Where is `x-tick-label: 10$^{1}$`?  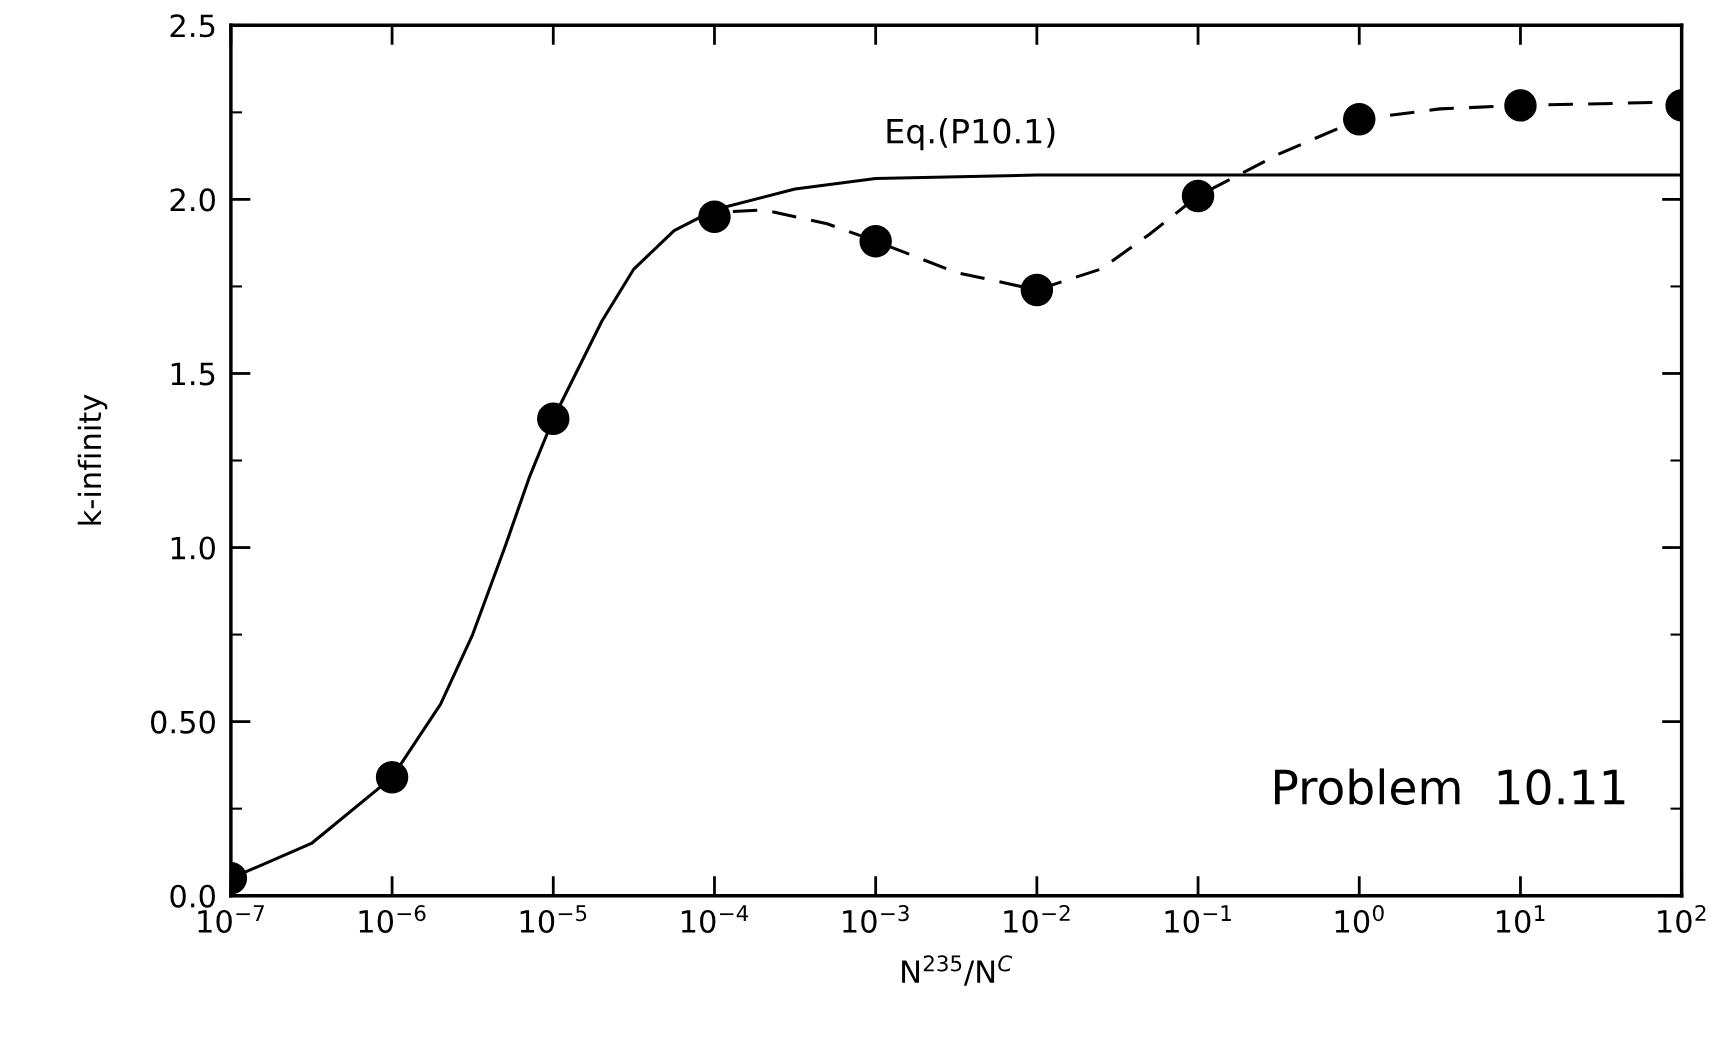 x-tick-label: 10$^{1}$ is located at coordinates (1520, 919).